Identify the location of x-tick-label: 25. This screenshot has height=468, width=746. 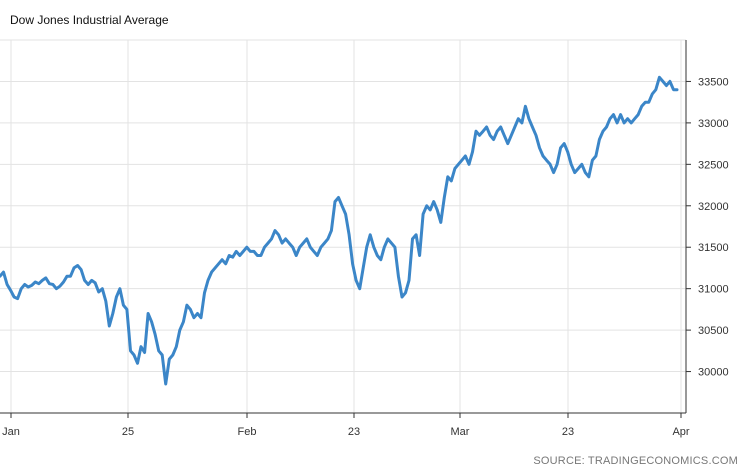
(128, 432).